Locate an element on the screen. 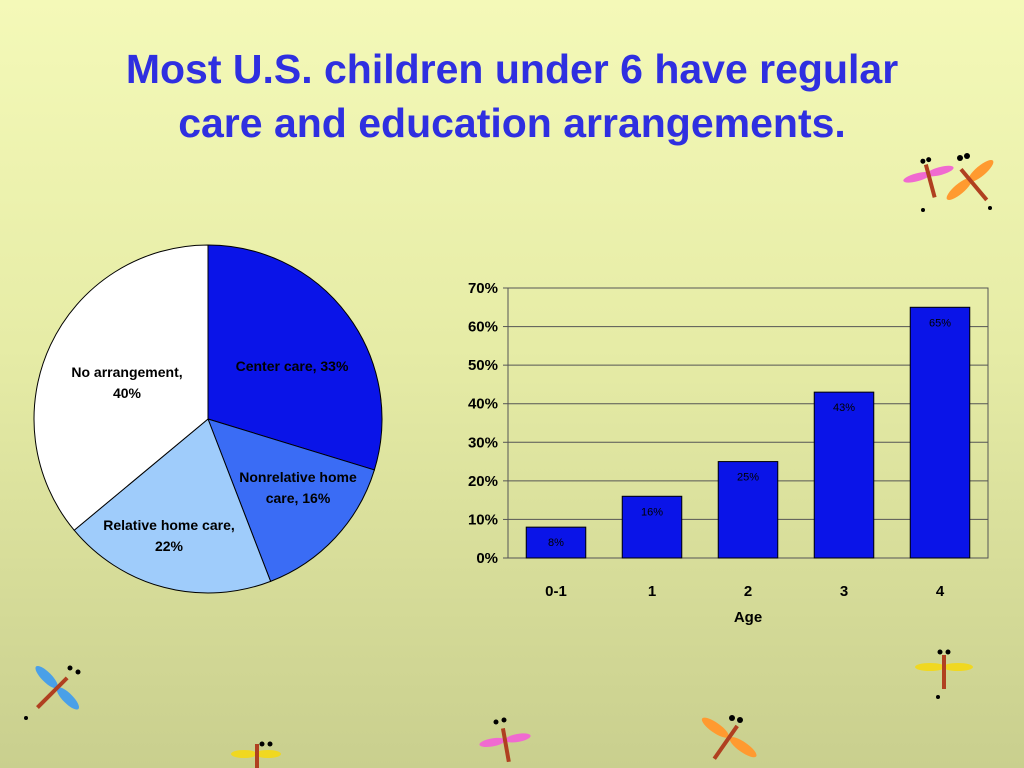  x-axis-label: Age is located at coordinates (748, 617).